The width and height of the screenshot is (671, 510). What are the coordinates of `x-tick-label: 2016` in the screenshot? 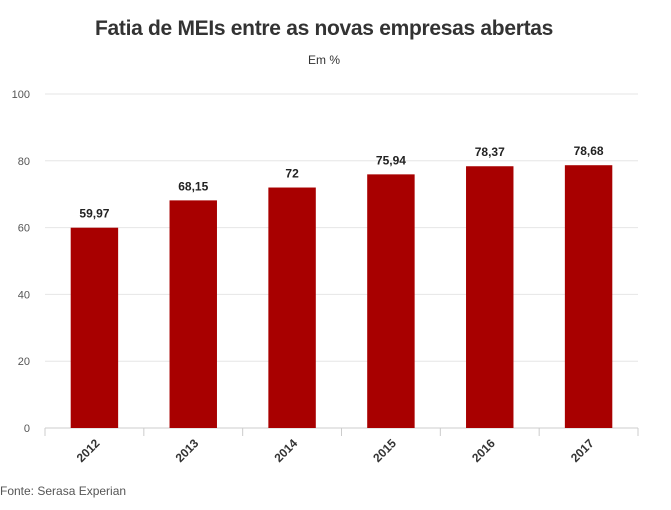 It's located at (483, 450).